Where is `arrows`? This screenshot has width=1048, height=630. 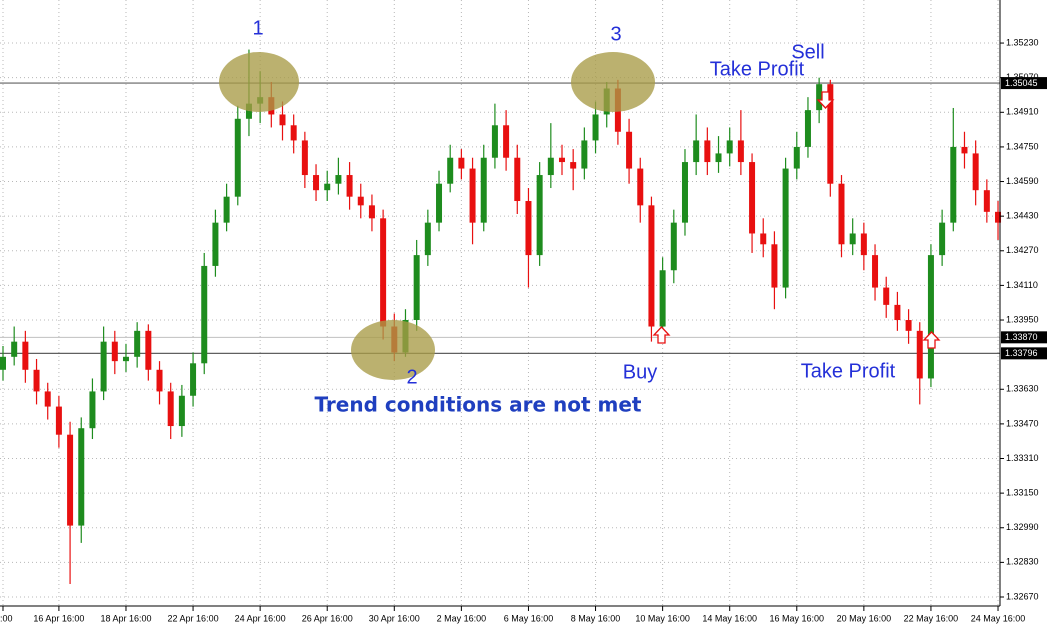 arrows is located at coordinates (796, 220).